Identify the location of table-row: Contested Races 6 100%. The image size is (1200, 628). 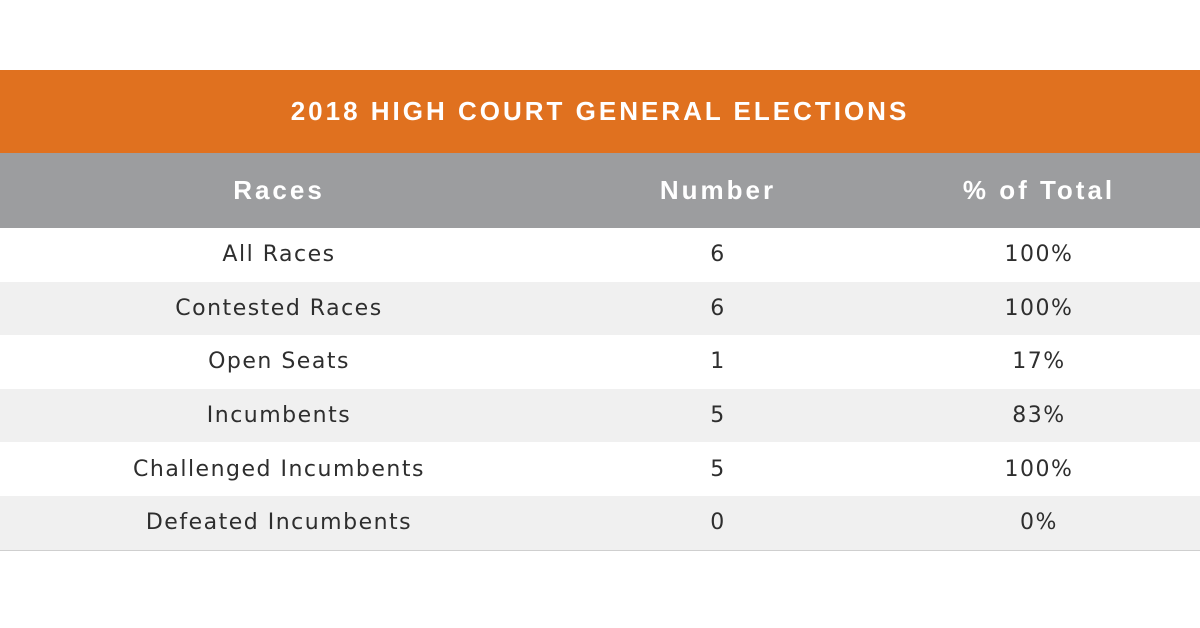
(600, 308).